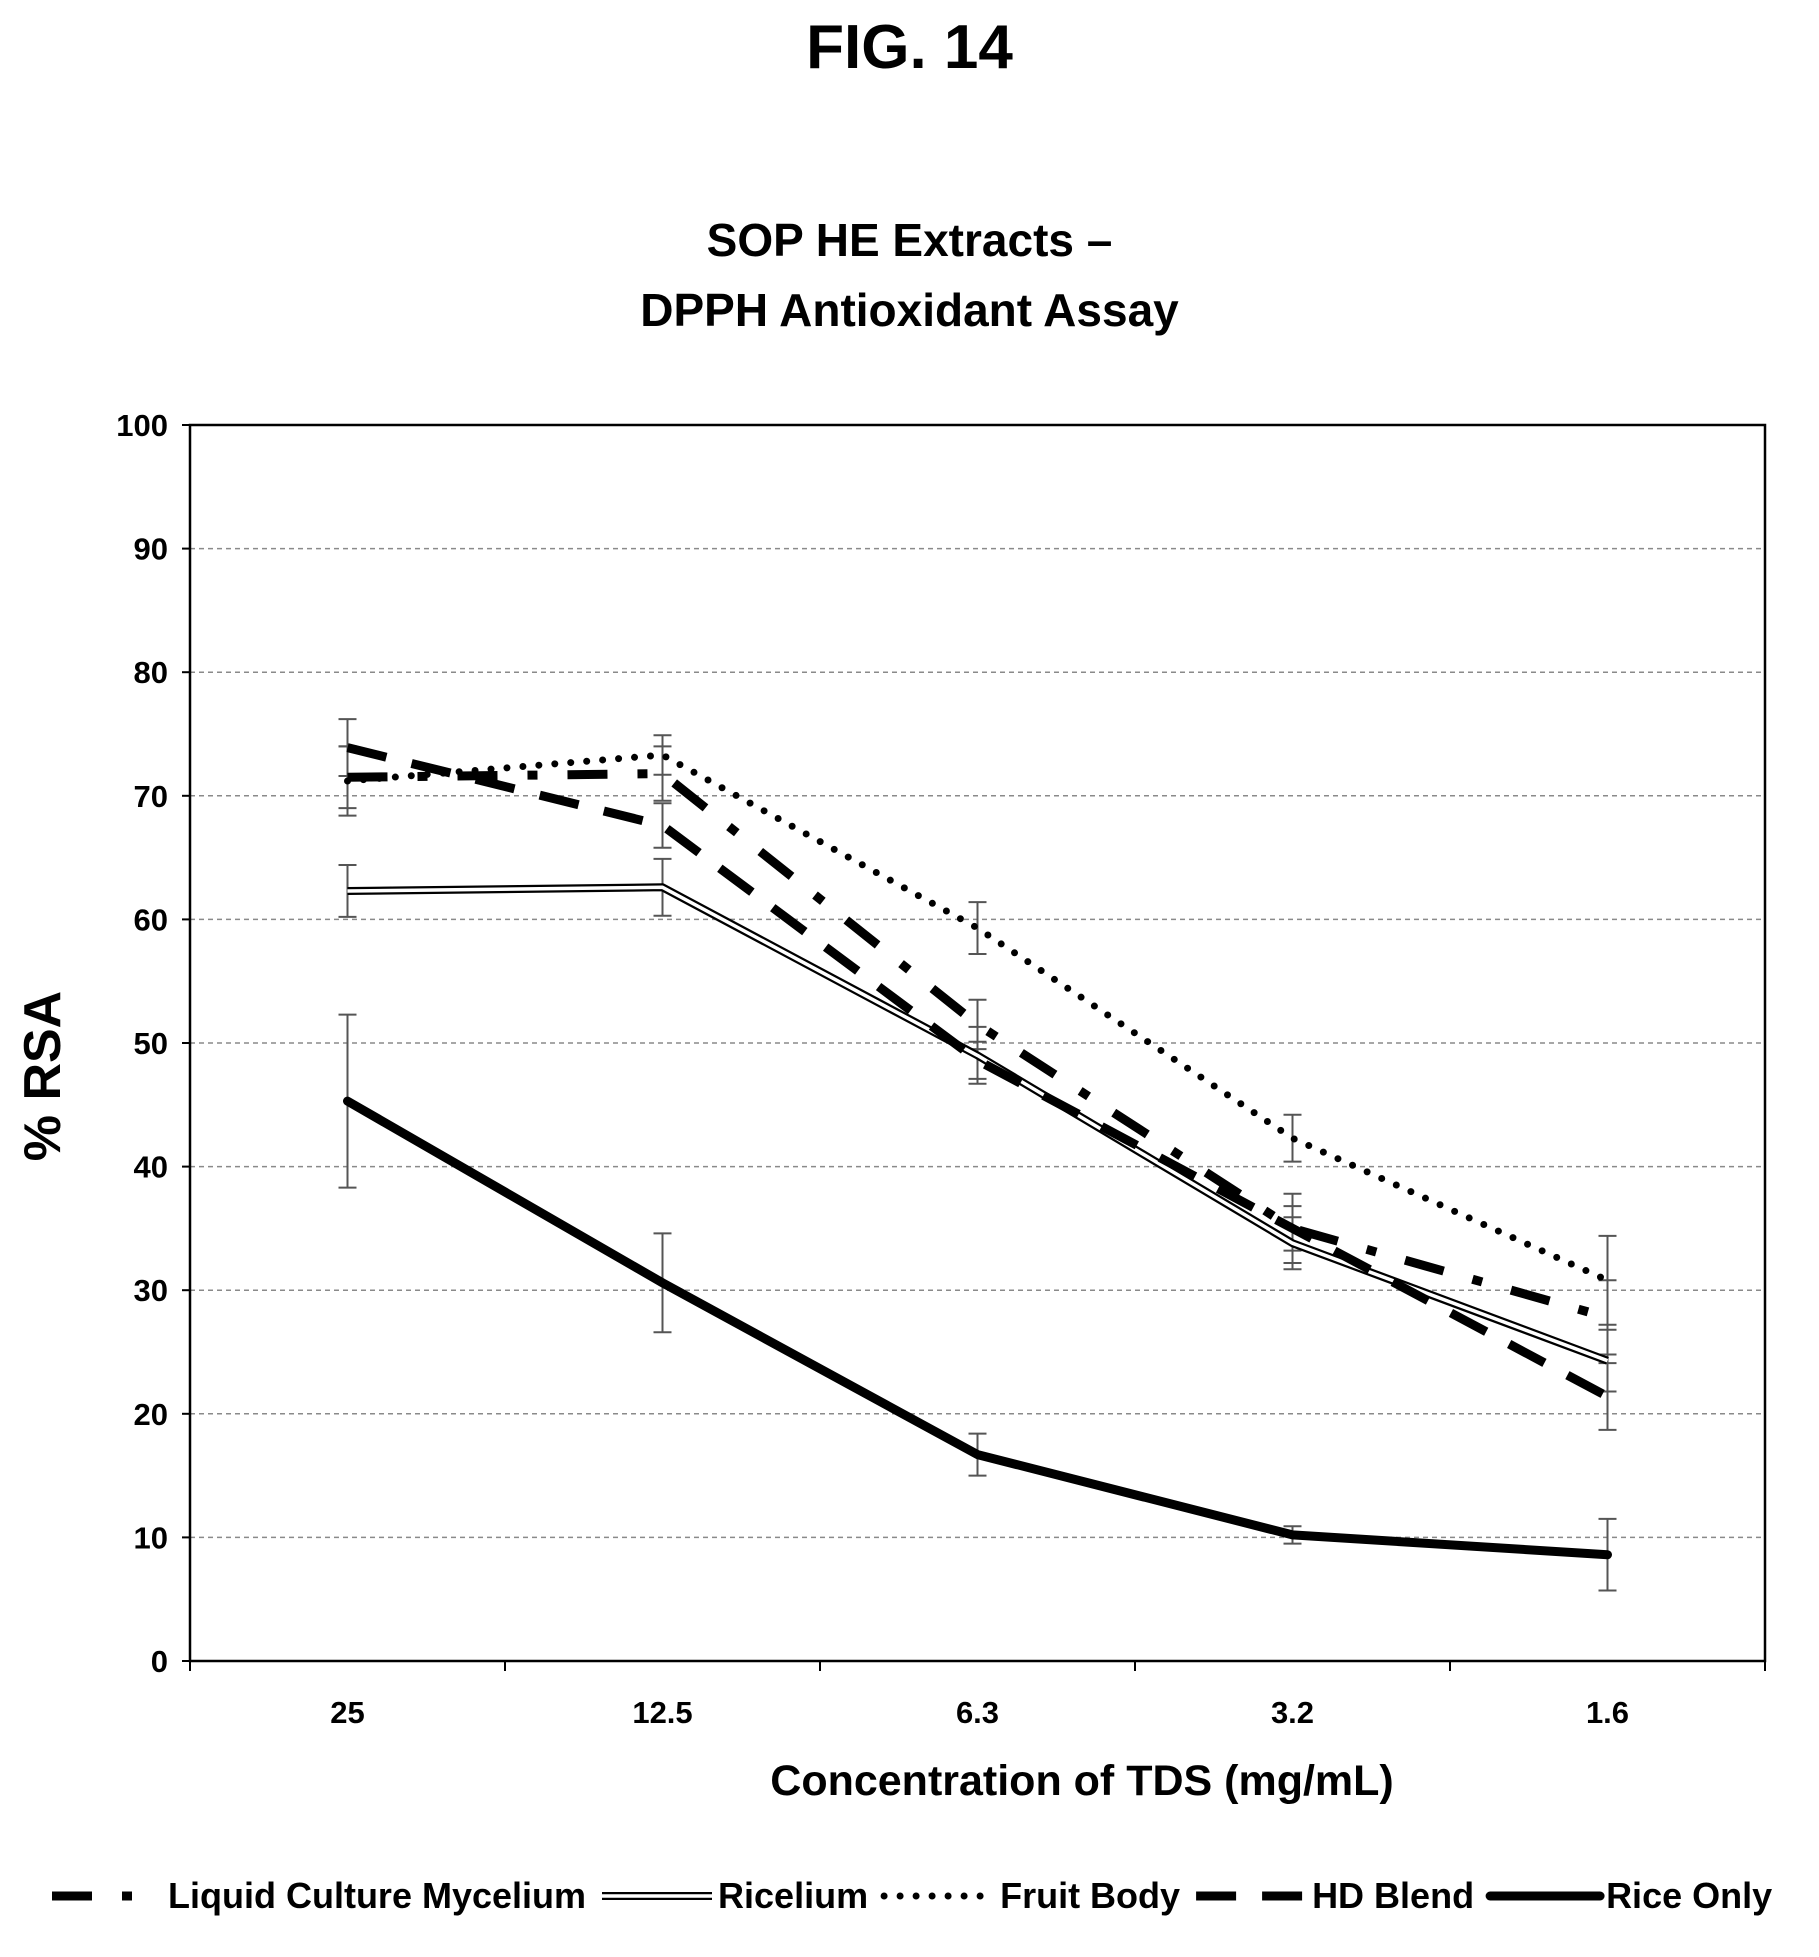 This screenshot has width=1819, height=1957. What do you see at coordinates (377, 1895) in the screenshot?
I see `legend-label: Liquid Culture Mycelium` at bounding box center [377, 1895].